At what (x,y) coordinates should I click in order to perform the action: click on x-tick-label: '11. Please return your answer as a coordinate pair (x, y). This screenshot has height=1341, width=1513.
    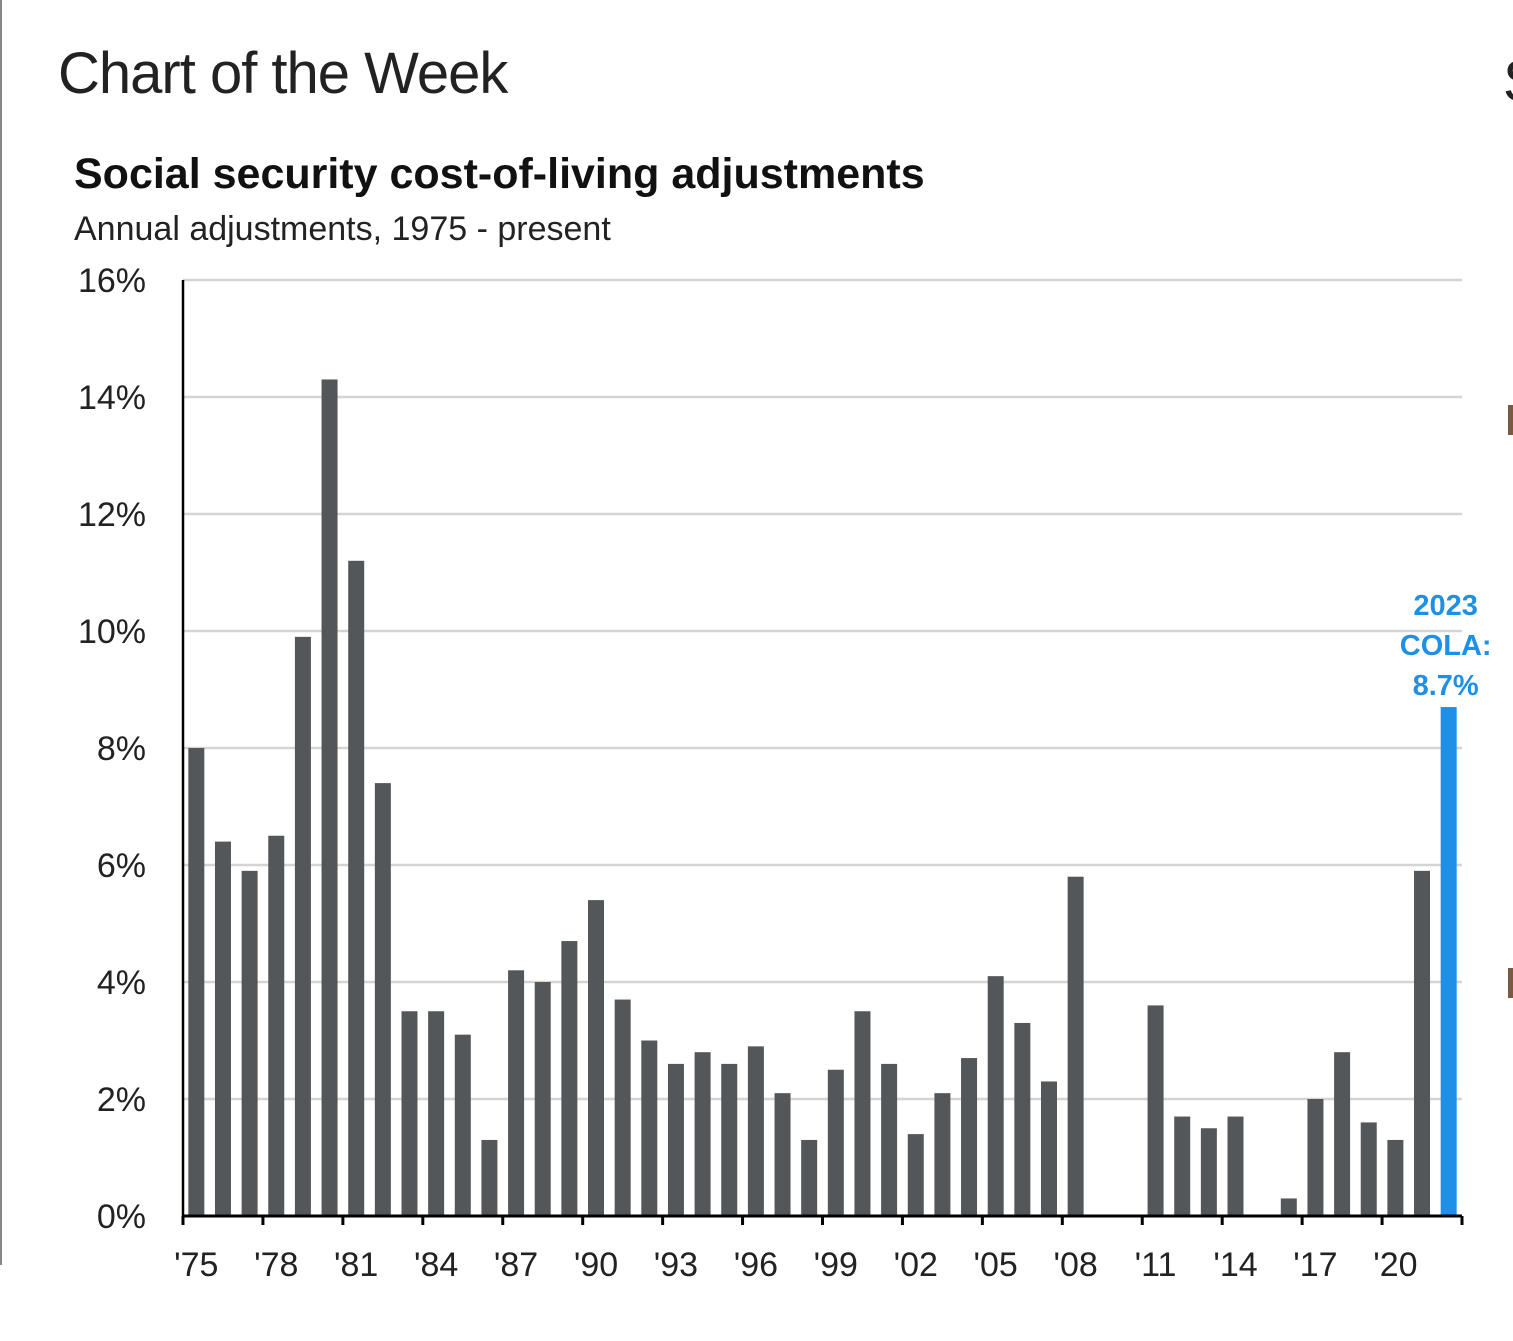
    Looking at the image, I should click on (1156, 1265).